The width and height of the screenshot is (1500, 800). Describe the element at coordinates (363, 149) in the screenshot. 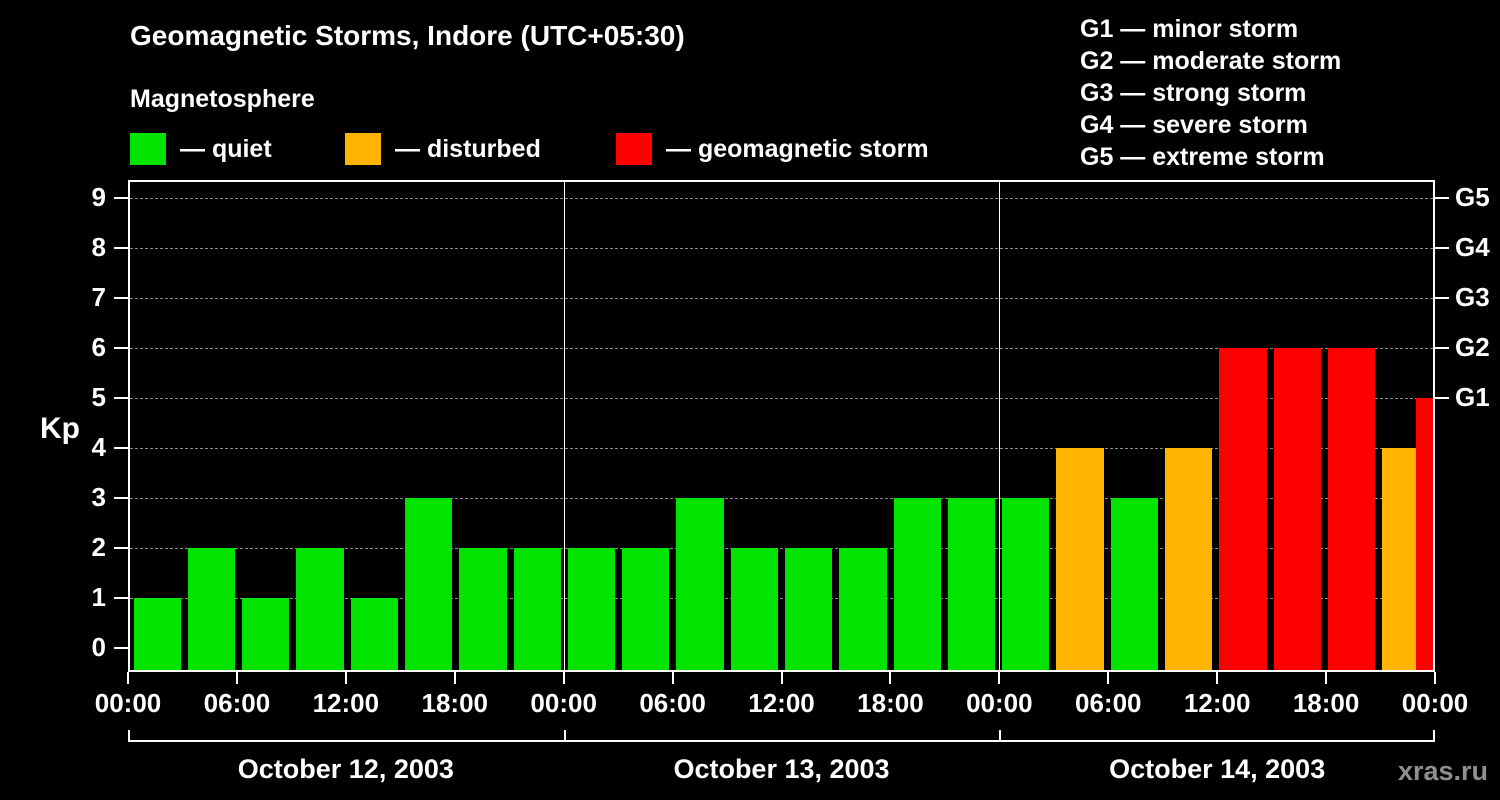

I see `disturbed-color-swatch` at that location.